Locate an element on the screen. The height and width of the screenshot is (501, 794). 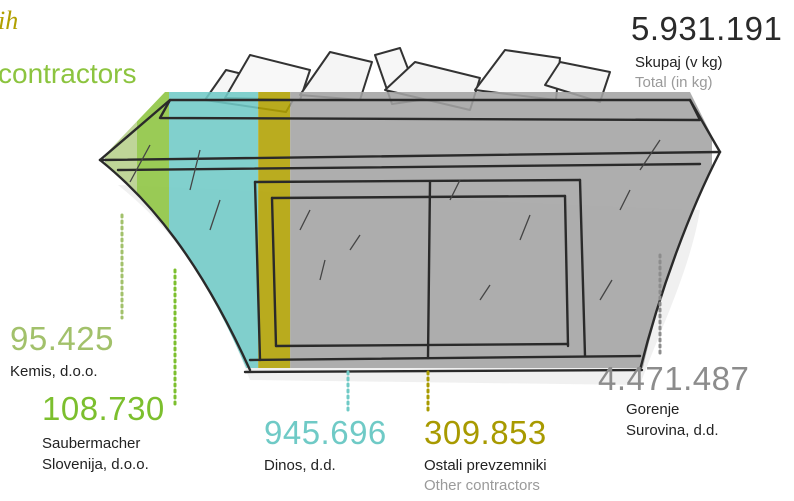
kemis-value: 95.425 is located at coordinates (62, 338).